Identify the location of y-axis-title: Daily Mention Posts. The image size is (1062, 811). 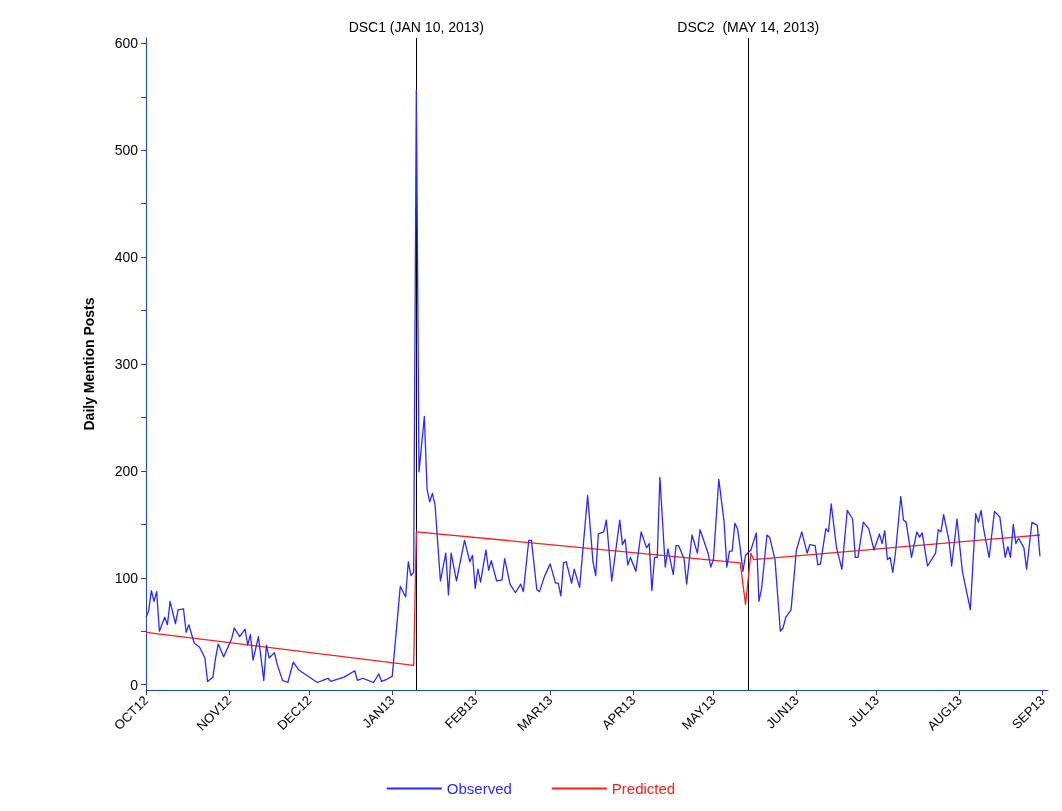
(89, 364).